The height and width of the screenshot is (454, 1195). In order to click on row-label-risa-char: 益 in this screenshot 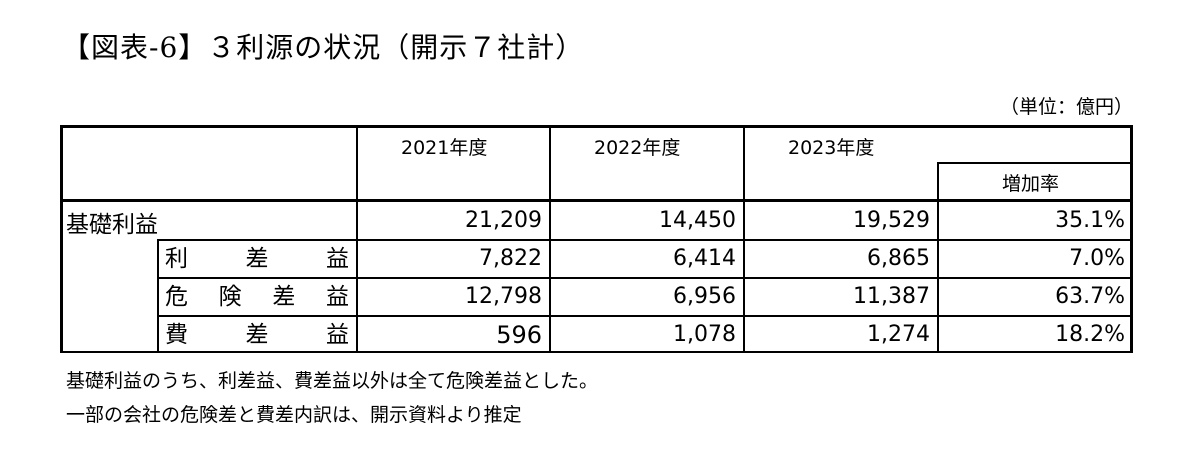, I will do `click(337, 259)`.